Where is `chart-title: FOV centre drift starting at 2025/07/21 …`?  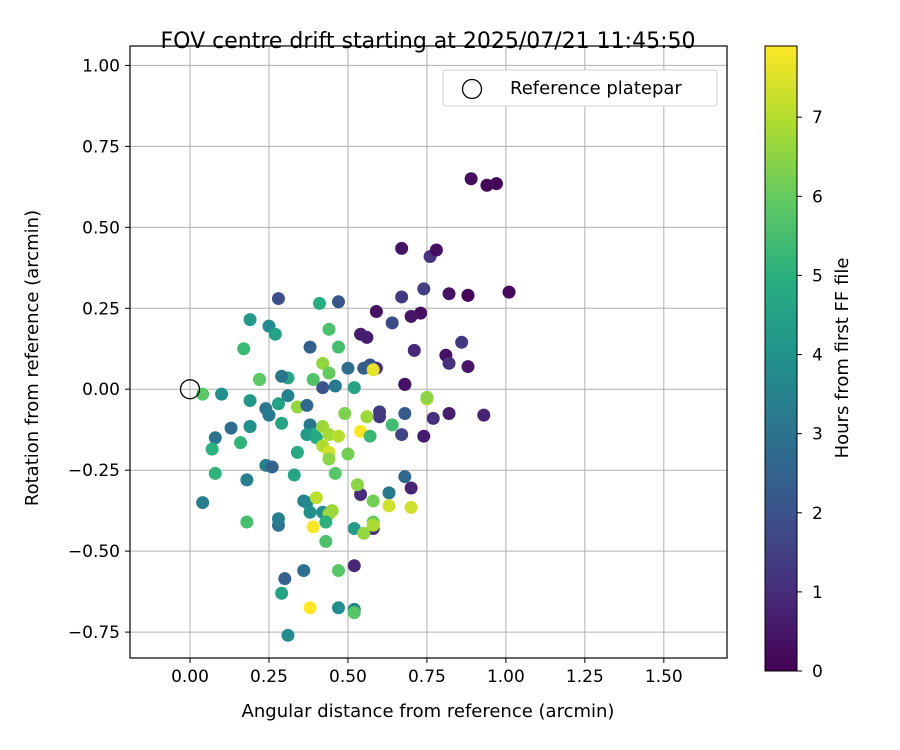 chart-title: FOV centre drift starting at 2025/07/21 … is located at coordinates (428, 41).